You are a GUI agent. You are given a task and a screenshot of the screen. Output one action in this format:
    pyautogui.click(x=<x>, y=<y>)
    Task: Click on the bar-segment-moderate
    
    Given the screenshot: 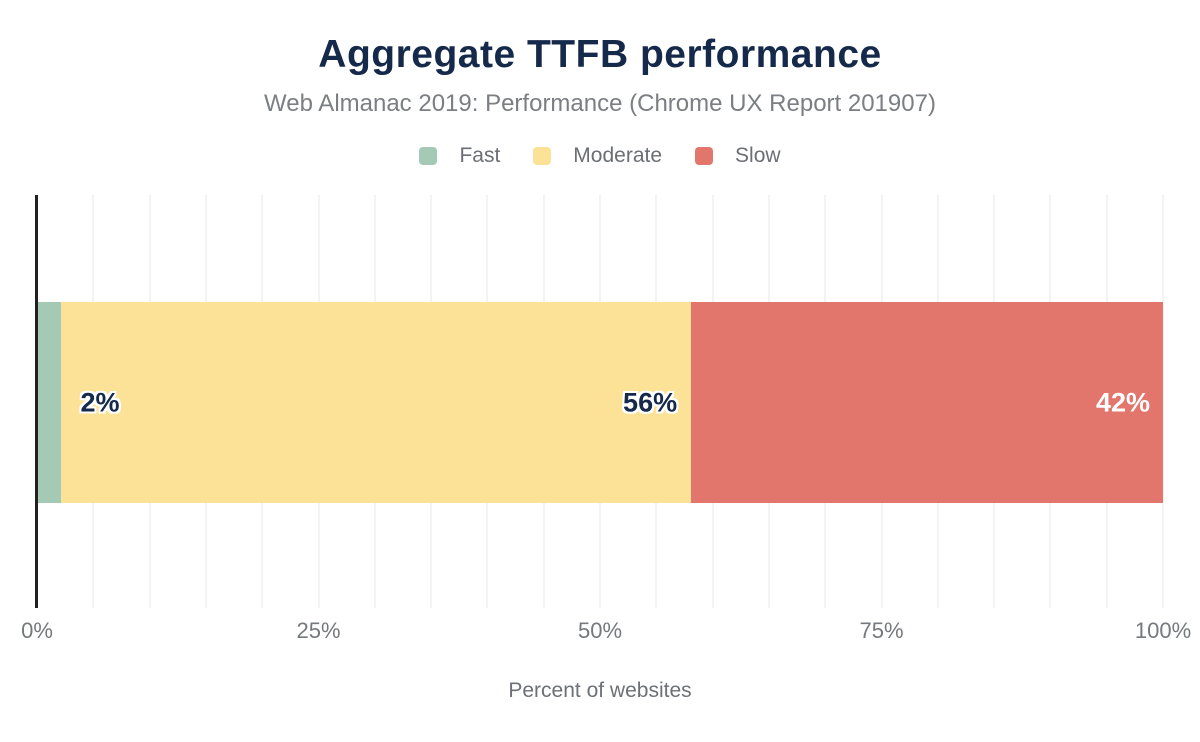 What is the action you would take?
    pyautogui.click(x=375, y=402)
    